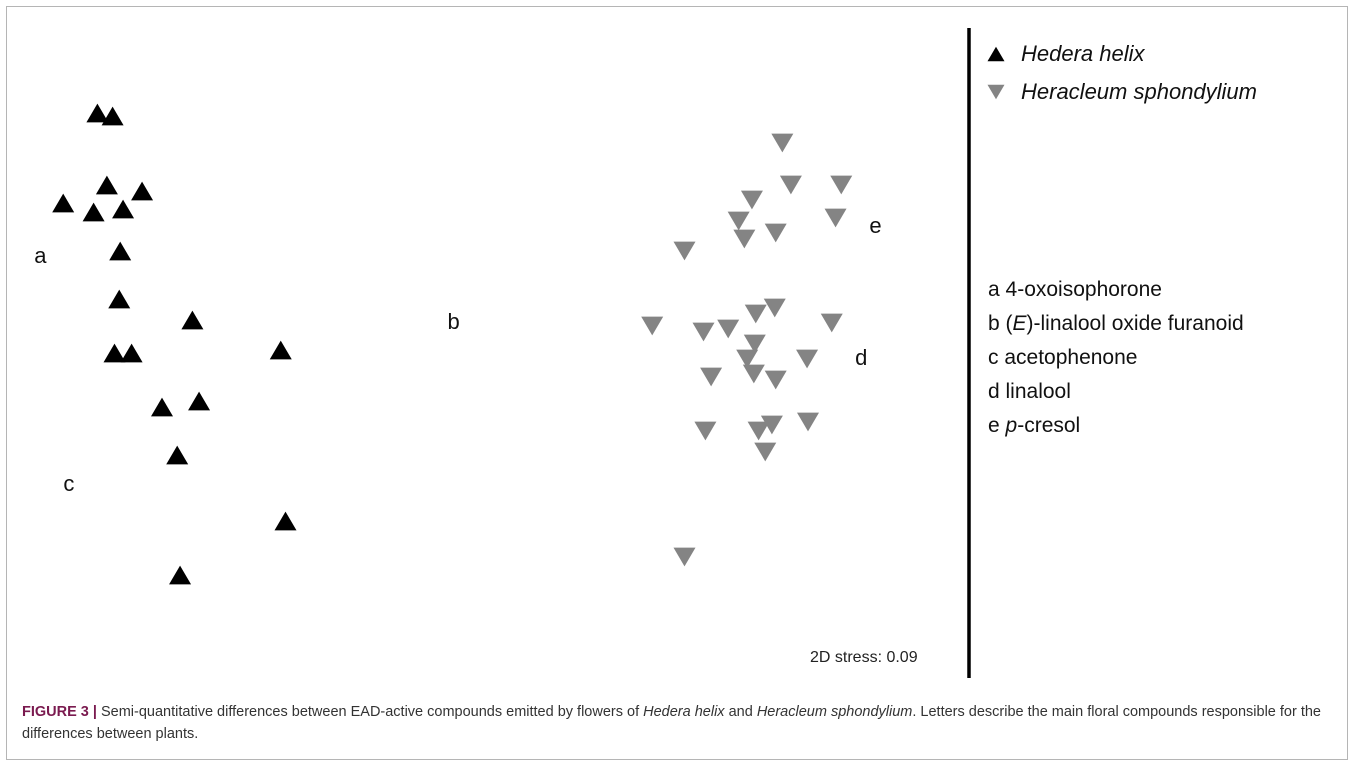  Describe the element at coordinates (1034, 425) in the screenshot. I see `key-entry-e: e p-cresol` at that location.